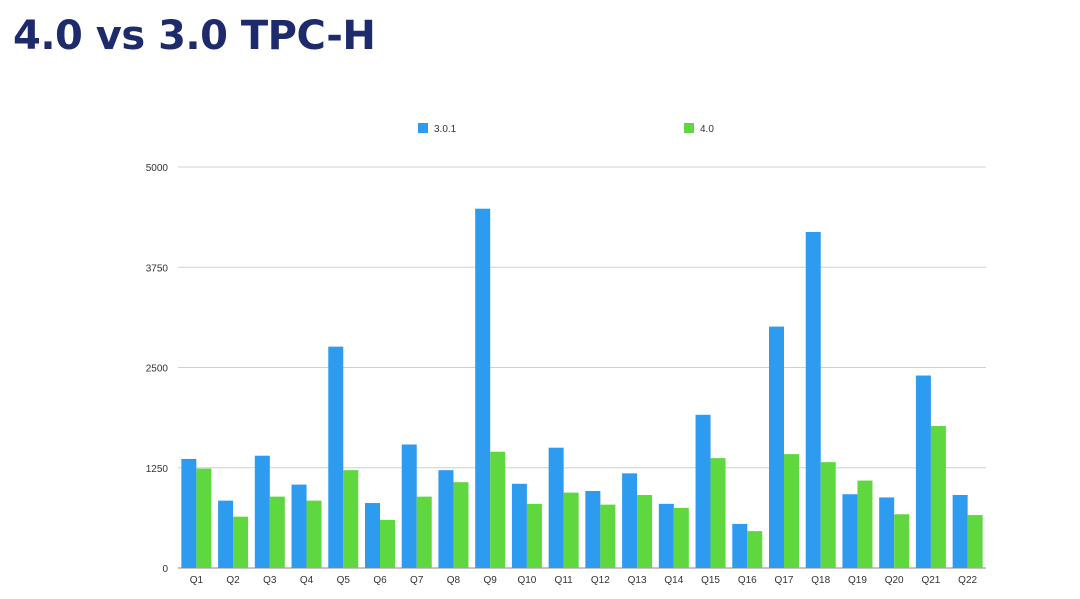 This screenshot has height=599, width=1080. Describe the element at coordinates (241, 542) in the screenshot. I see `bar-4-0-Q2` at that location.